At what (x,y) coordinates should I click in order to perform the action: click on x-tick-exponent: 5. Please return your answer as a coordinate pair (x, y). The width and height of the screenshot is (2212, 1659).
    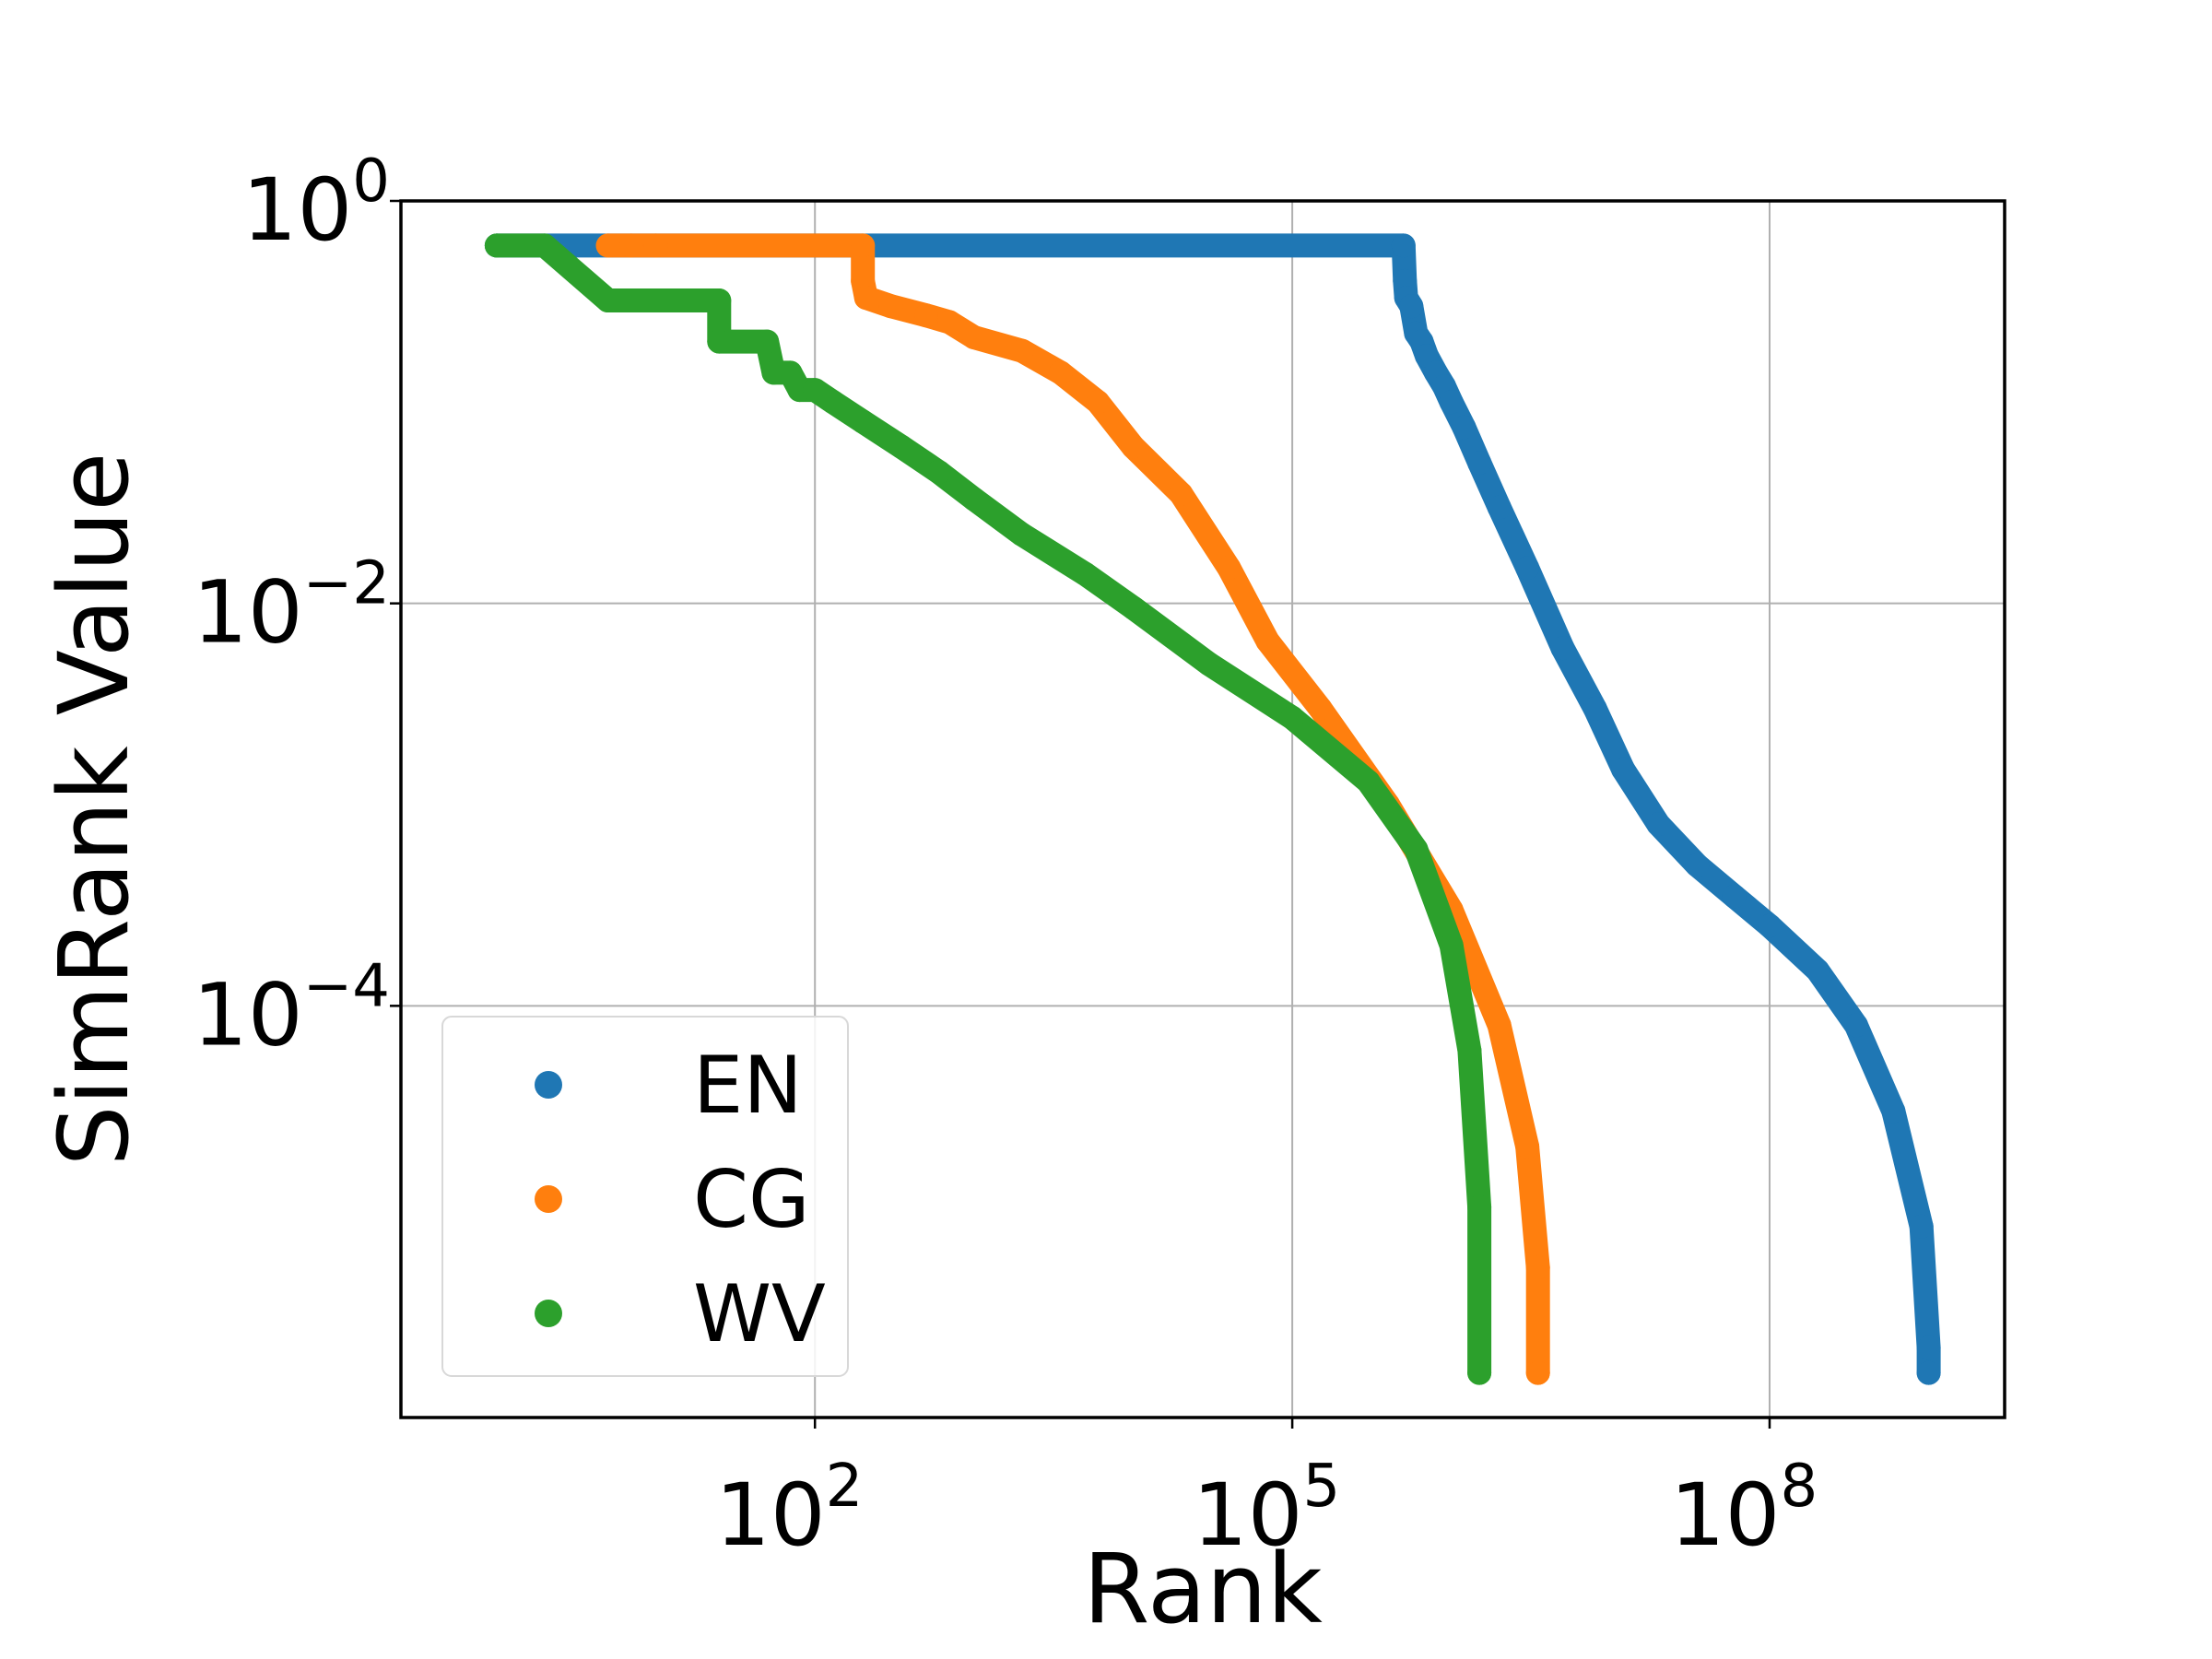
    Looking at the image, I should click on (1322, 1487).